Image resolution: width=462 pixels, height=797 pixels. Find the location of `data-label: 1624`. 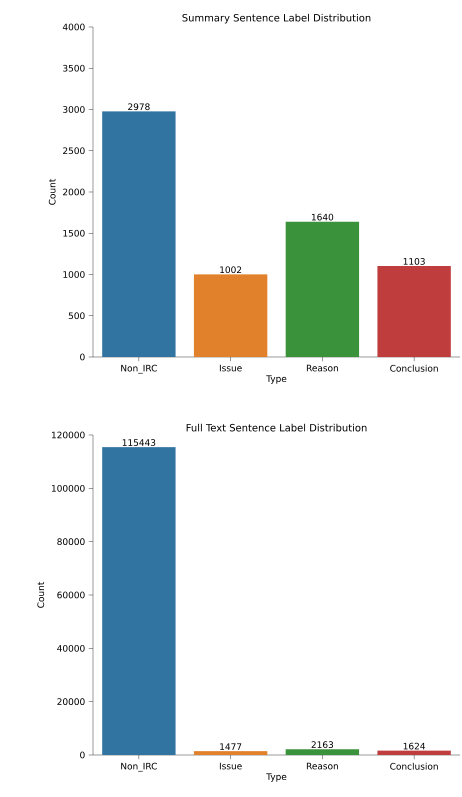

data-label: 1624 is located at coordinates (415, 746).